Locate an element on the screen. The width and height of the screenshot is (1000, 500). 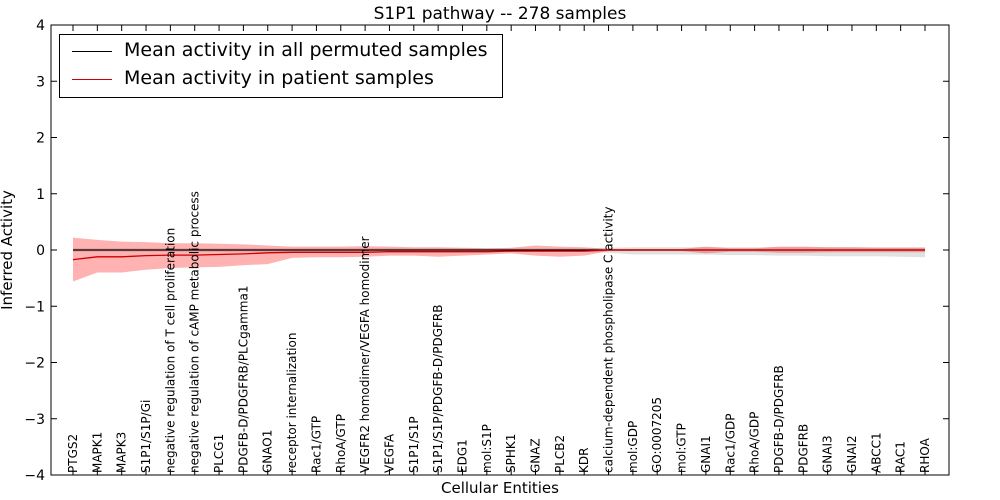
y-tick-label: 0 is located at coordinates (40, 251).